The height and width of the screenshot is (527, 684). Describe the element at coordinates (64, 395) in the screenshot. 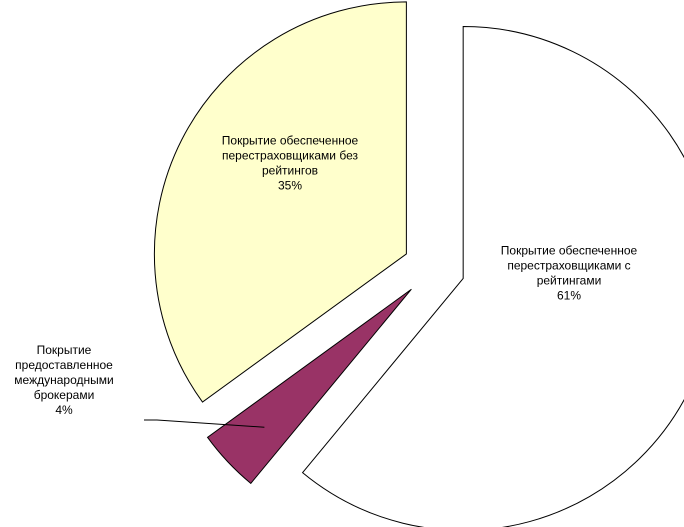

I see `slice-label-line-1-3: брокерами` at that location.